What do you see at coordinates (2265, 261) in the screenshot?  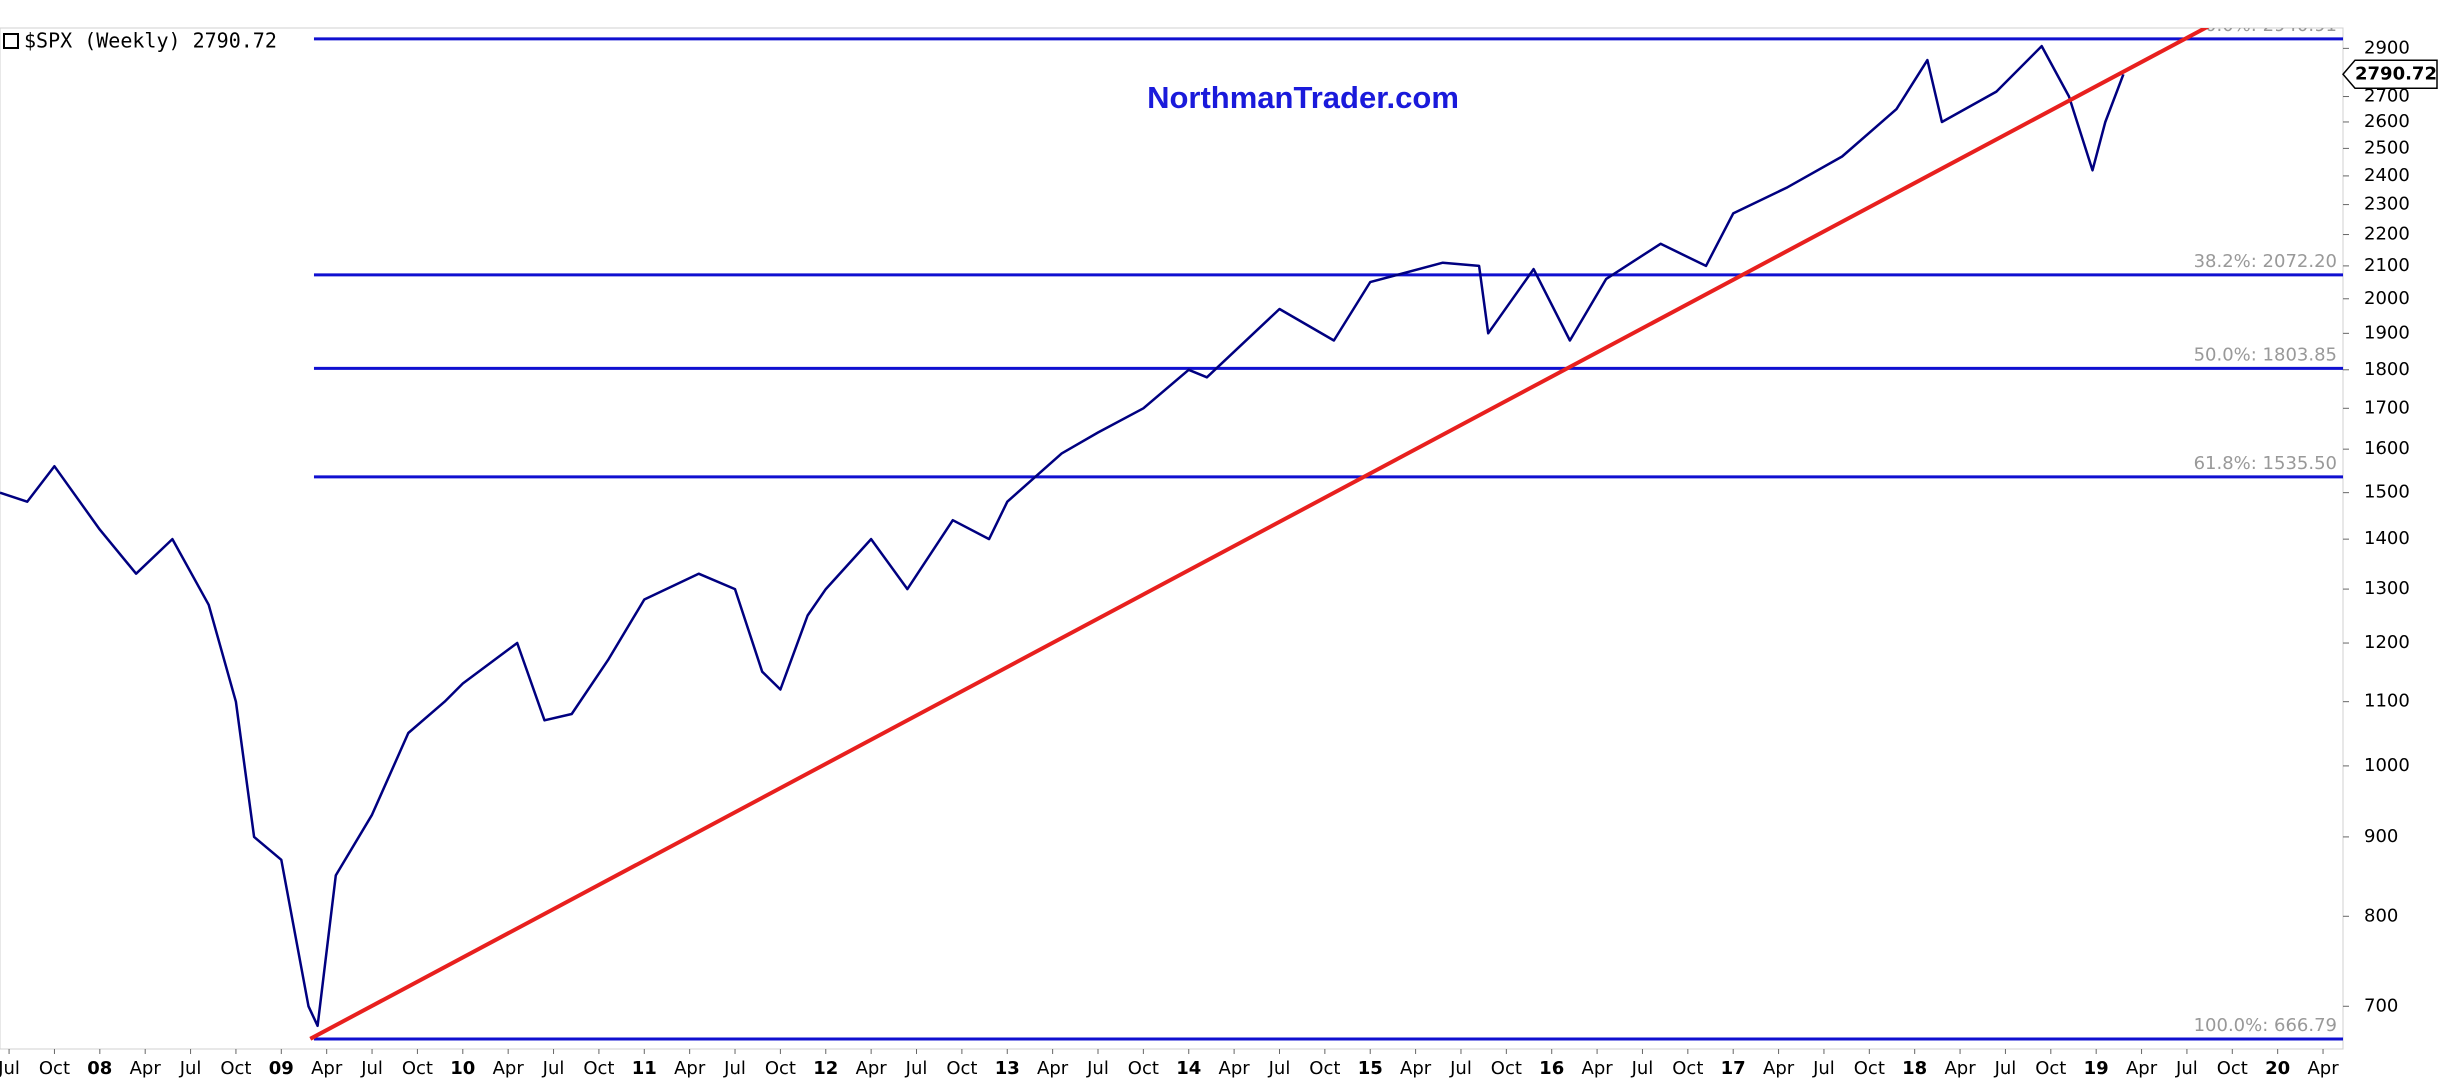 I see `fib-label: 38.2%: 2072.20` at bounding box center [2265, 261].